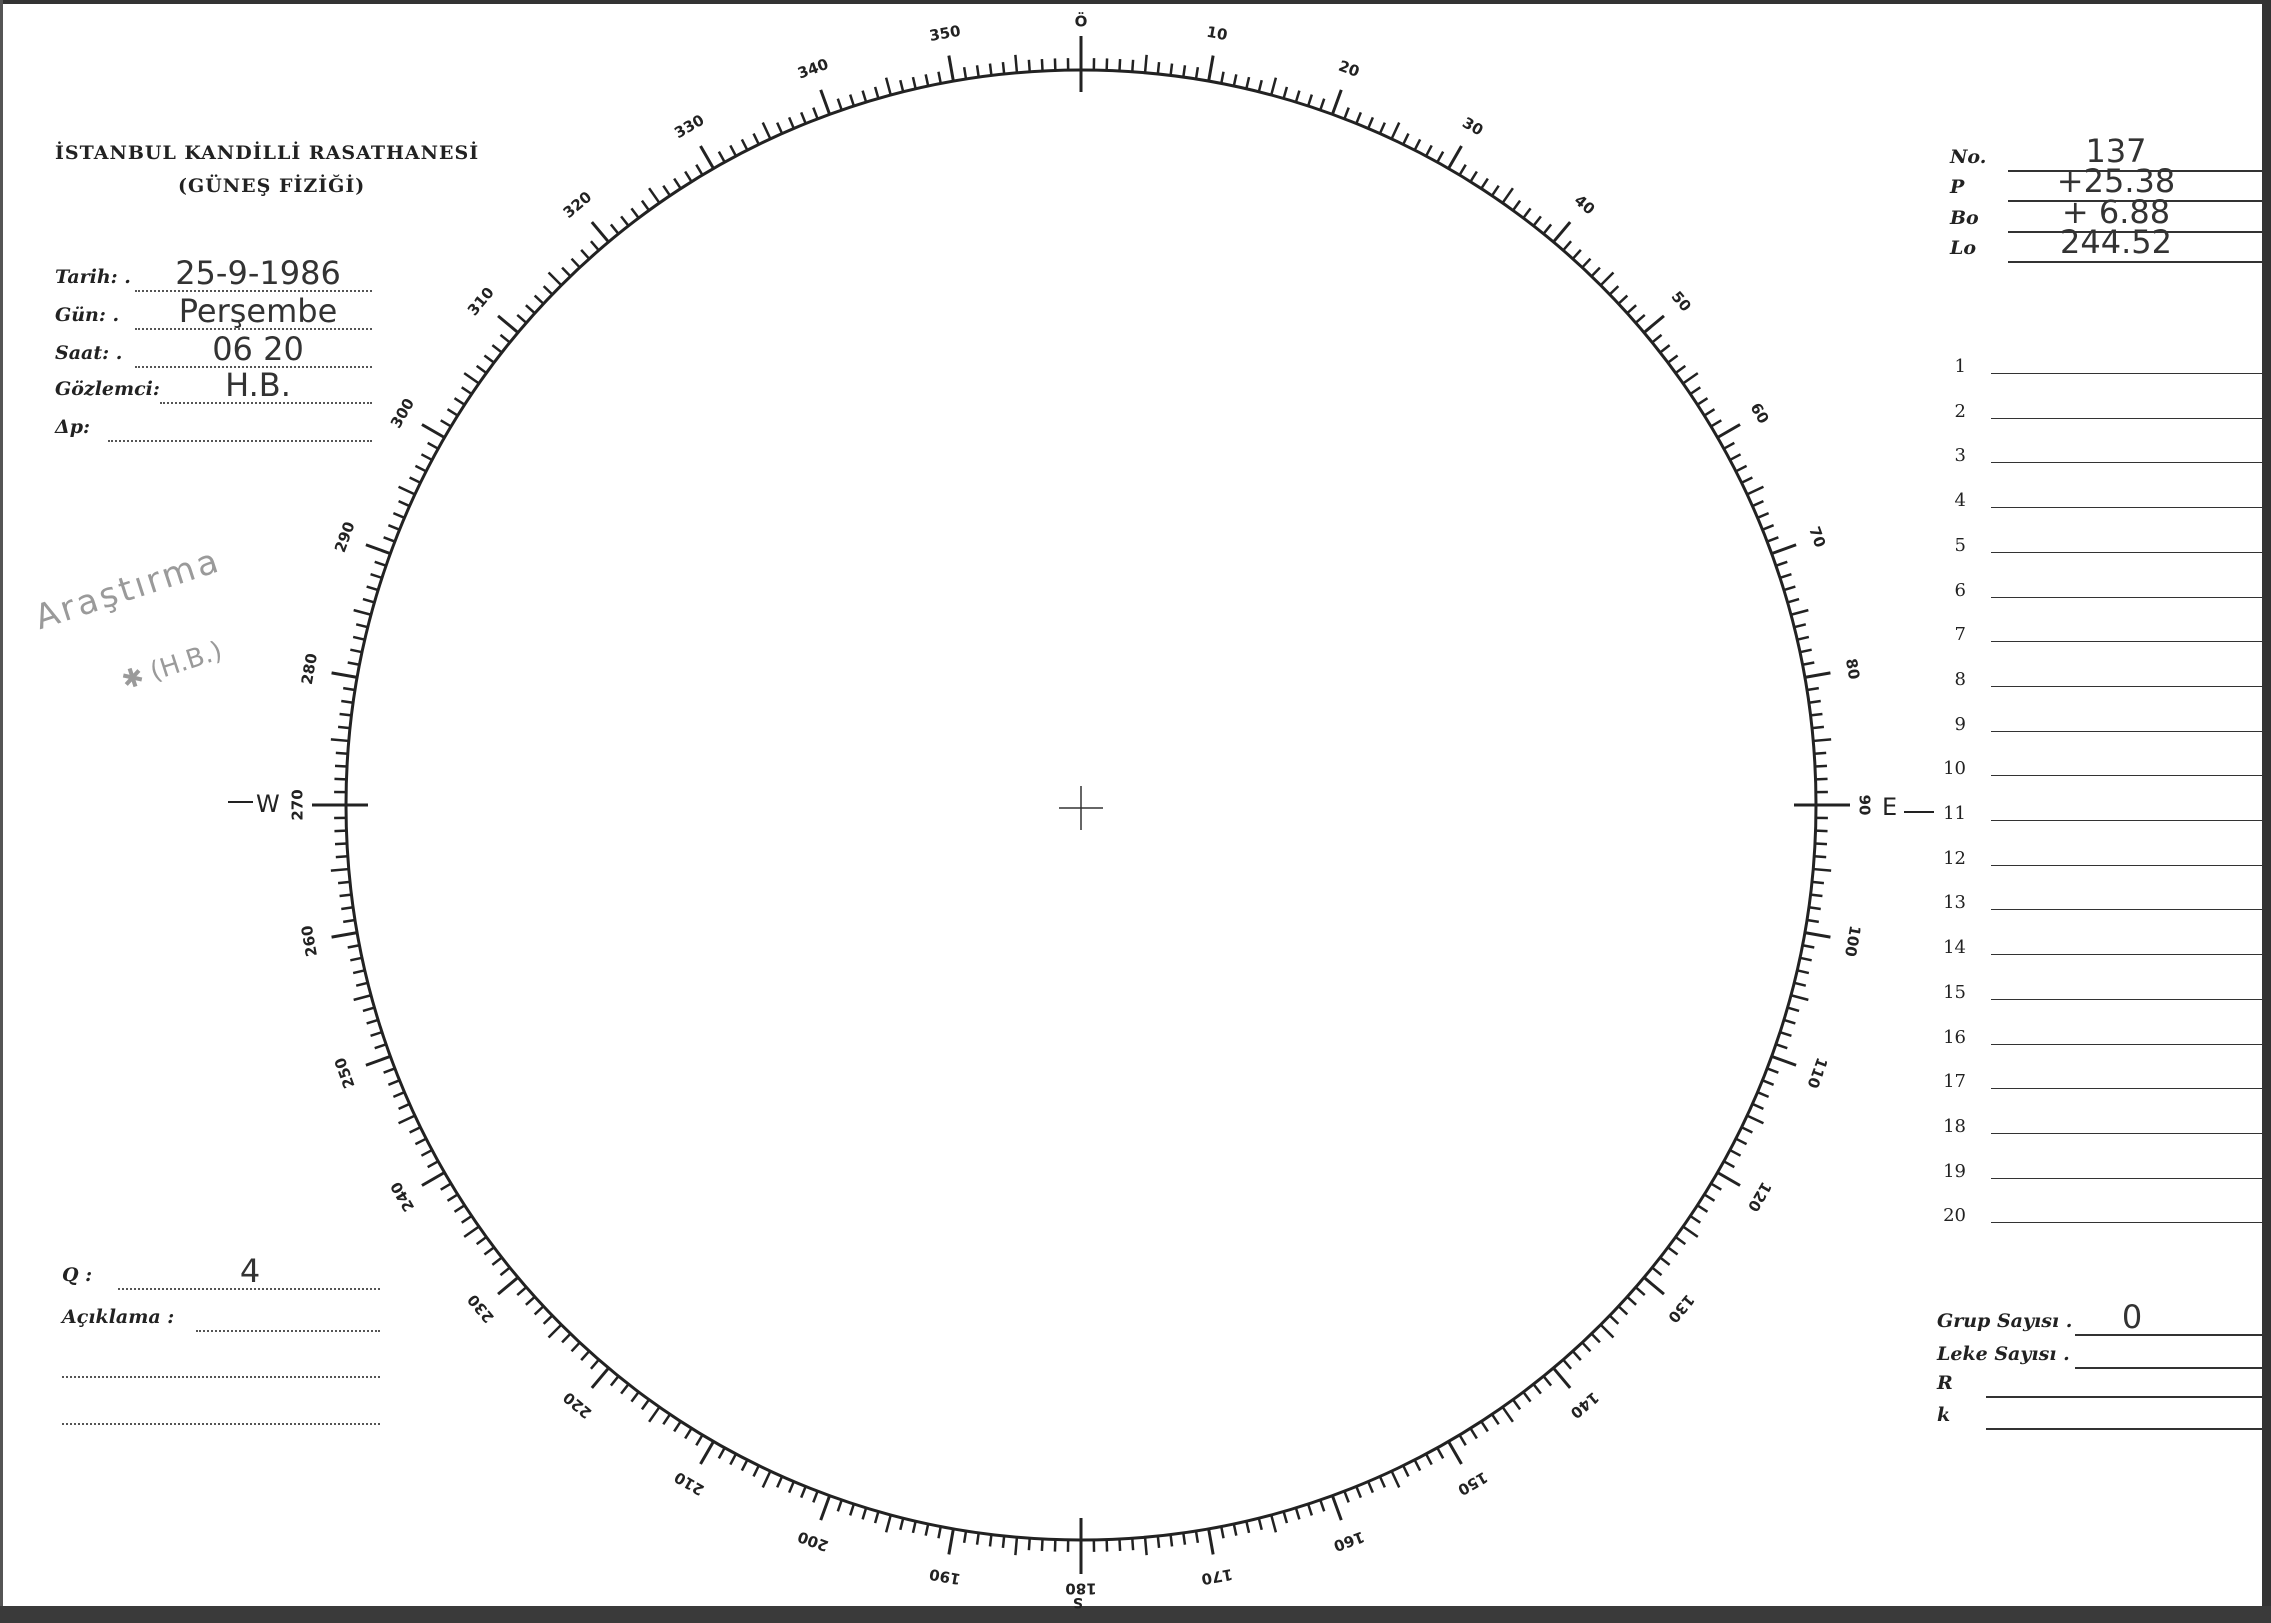 This screenshot has height=1623, width=2271. Describe the element at coordinates (309, 941) in the screenshot. I see `scale-label: 260` at that location.